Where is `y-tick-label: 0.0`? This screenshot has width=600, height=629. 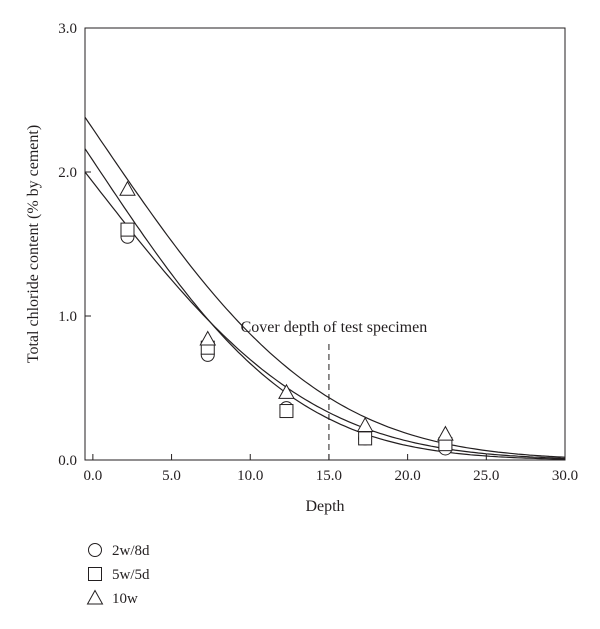 y-tick-label: 0.0 is located at coordinates (67, 461).